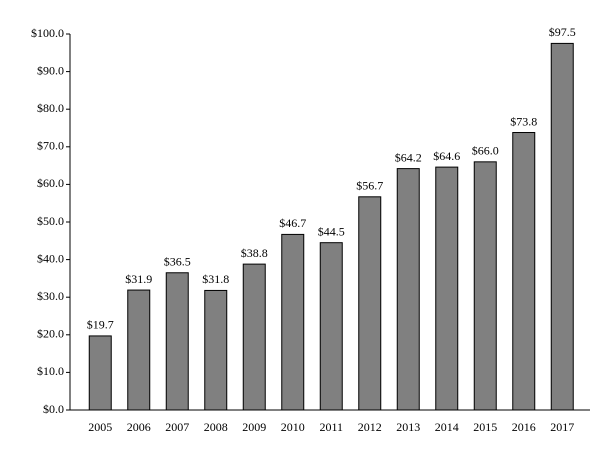 The width and height of the screenshot is (613, 458). I want to click on y-tick-label: $90.0, so click(50, 70).